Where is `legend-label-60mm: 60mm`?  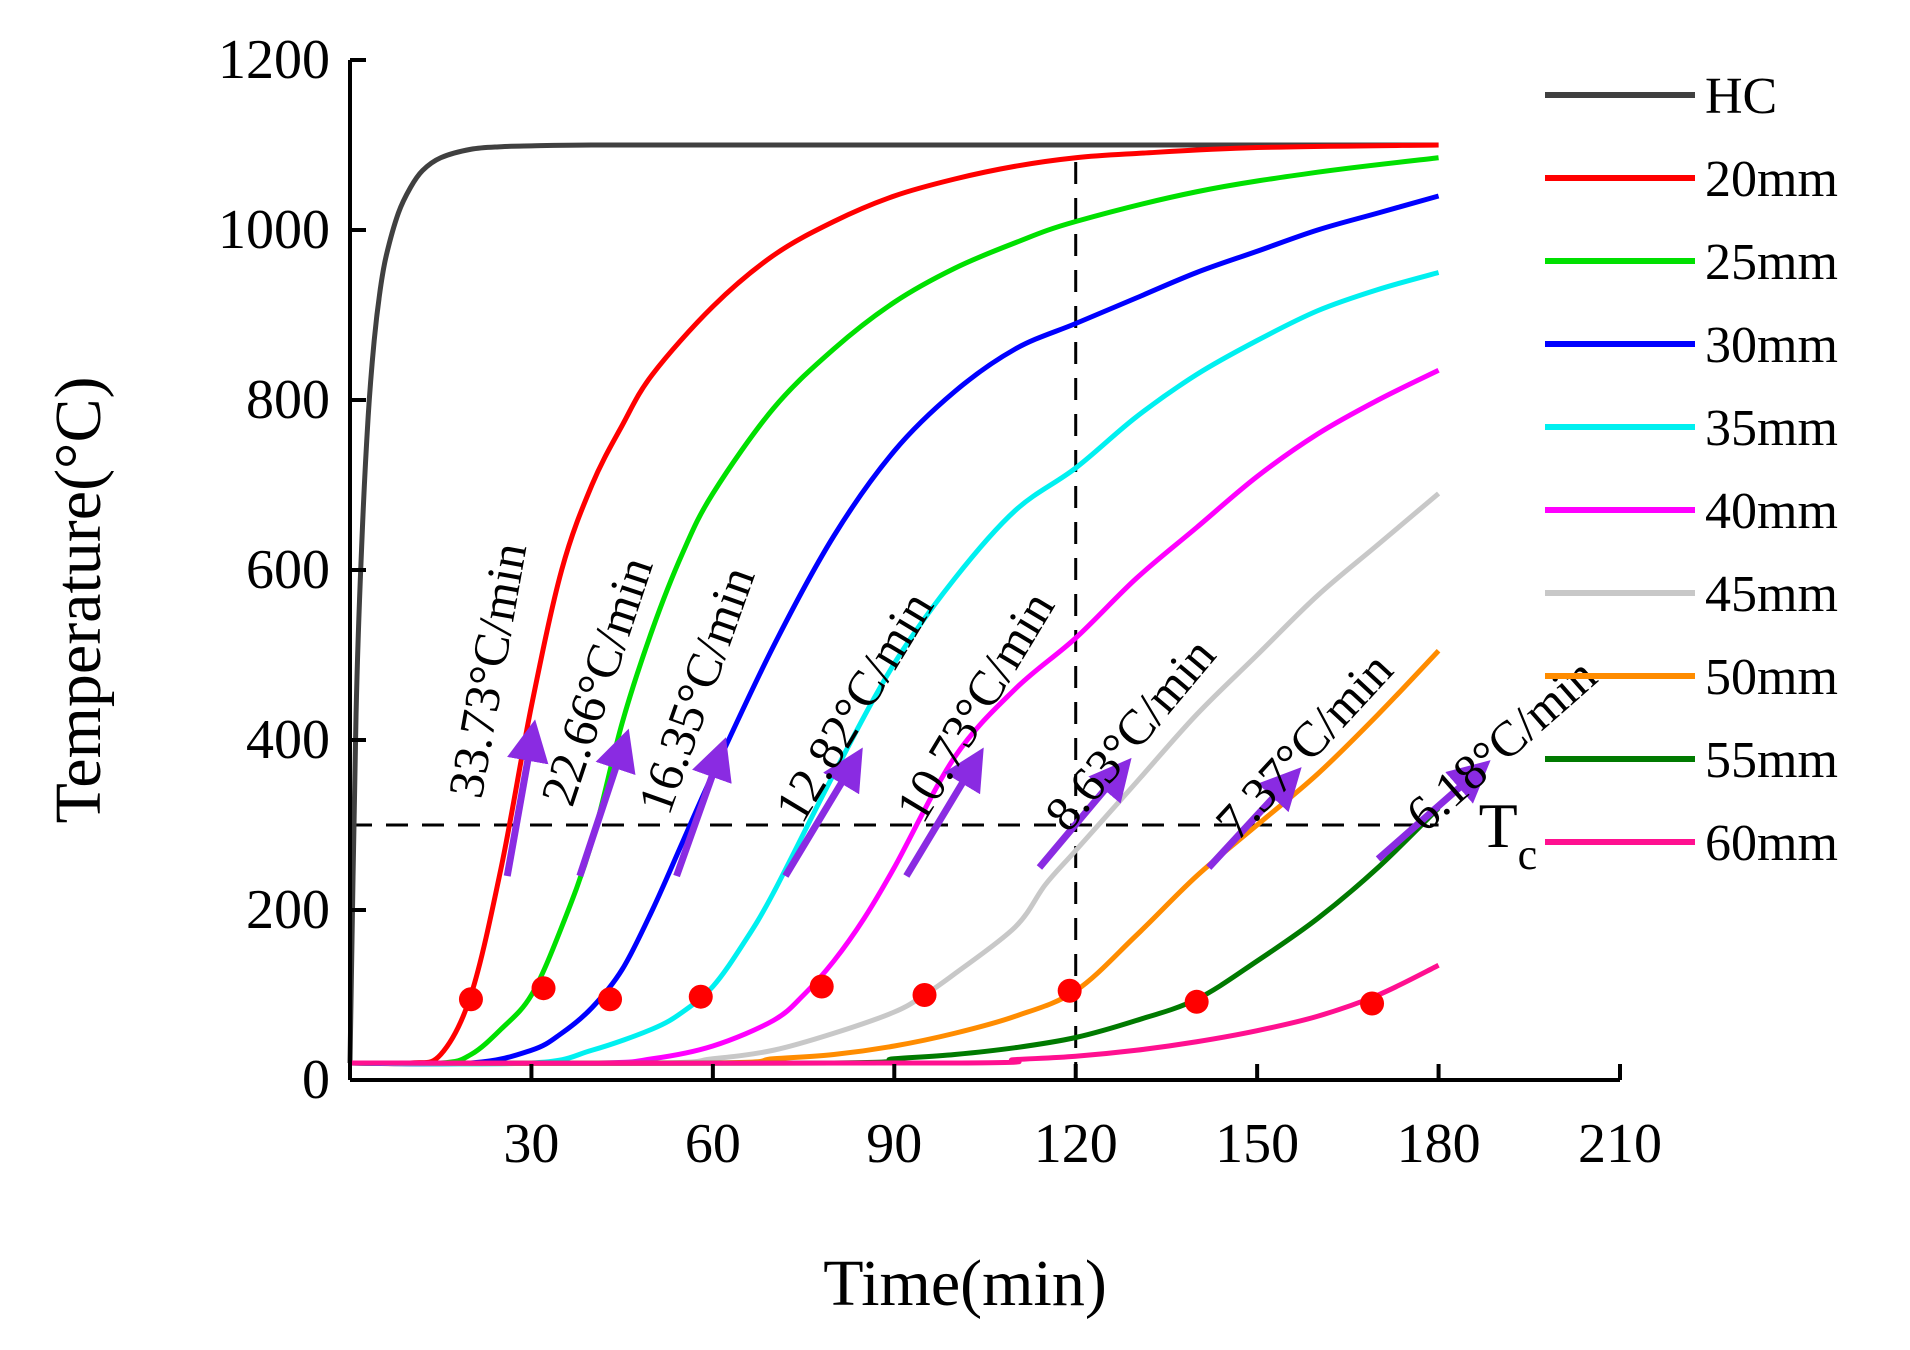
legend-label-60mm: 60mm is located at coordinates (1771, 843).